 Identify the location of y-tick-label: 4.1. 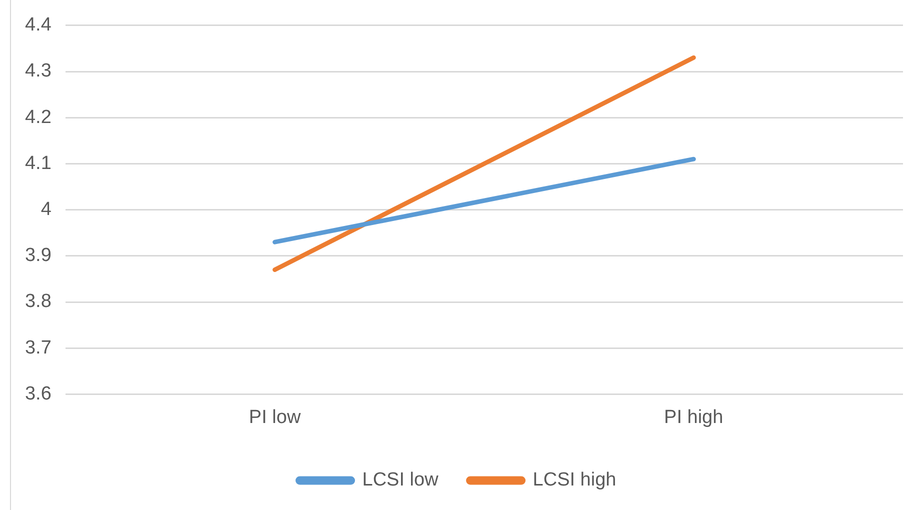
(38, 163).